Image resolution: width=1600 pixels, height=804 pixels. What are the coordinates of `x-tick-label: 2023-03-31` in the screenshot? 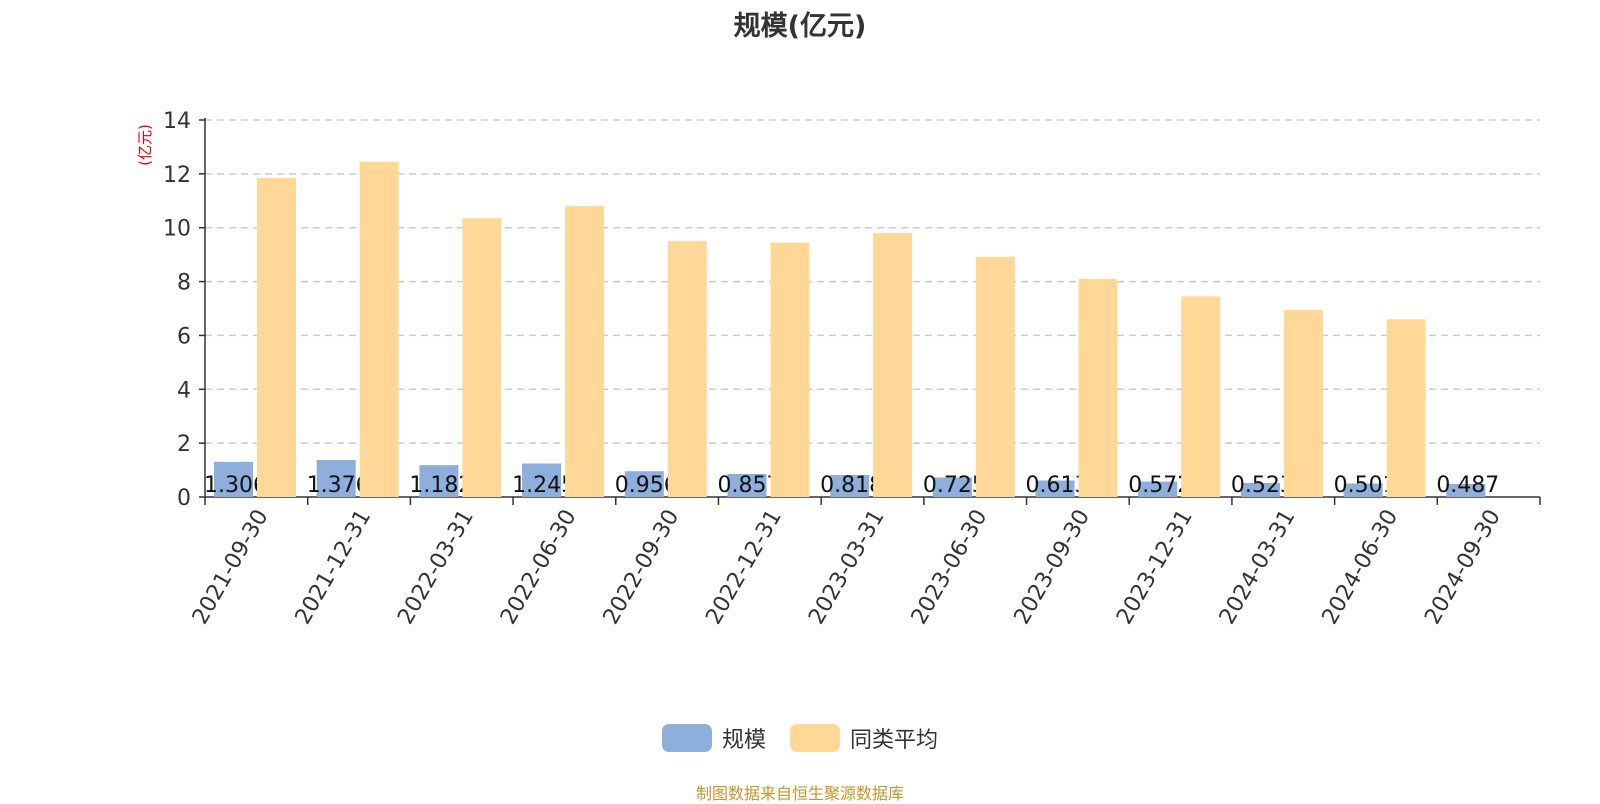 It's located at (847, 567).